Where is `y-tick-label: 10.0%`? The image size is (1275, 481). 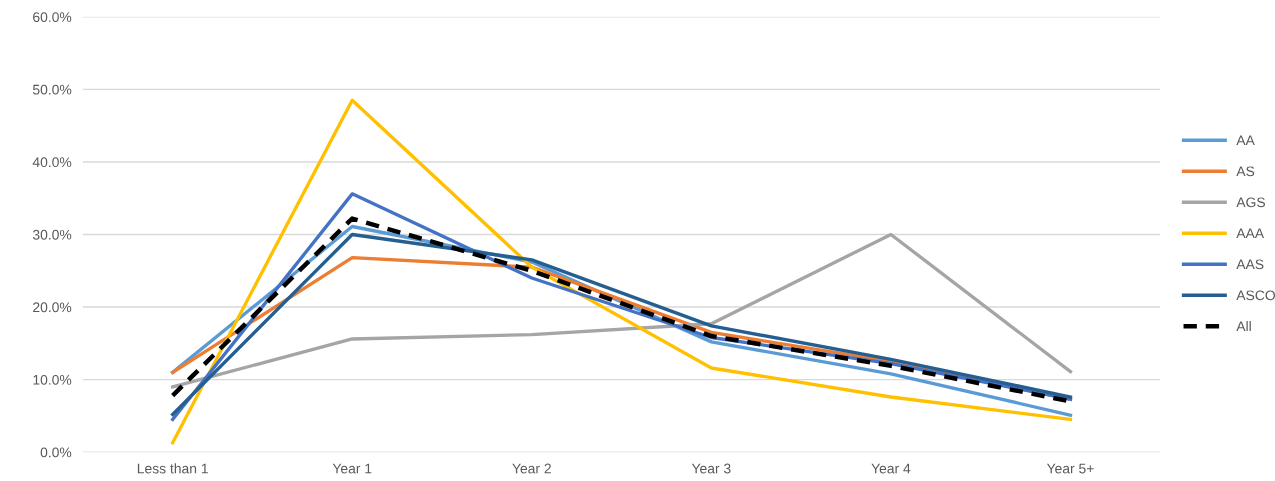
y-tick-label: 10.0% is located at coordinates (52, 379).